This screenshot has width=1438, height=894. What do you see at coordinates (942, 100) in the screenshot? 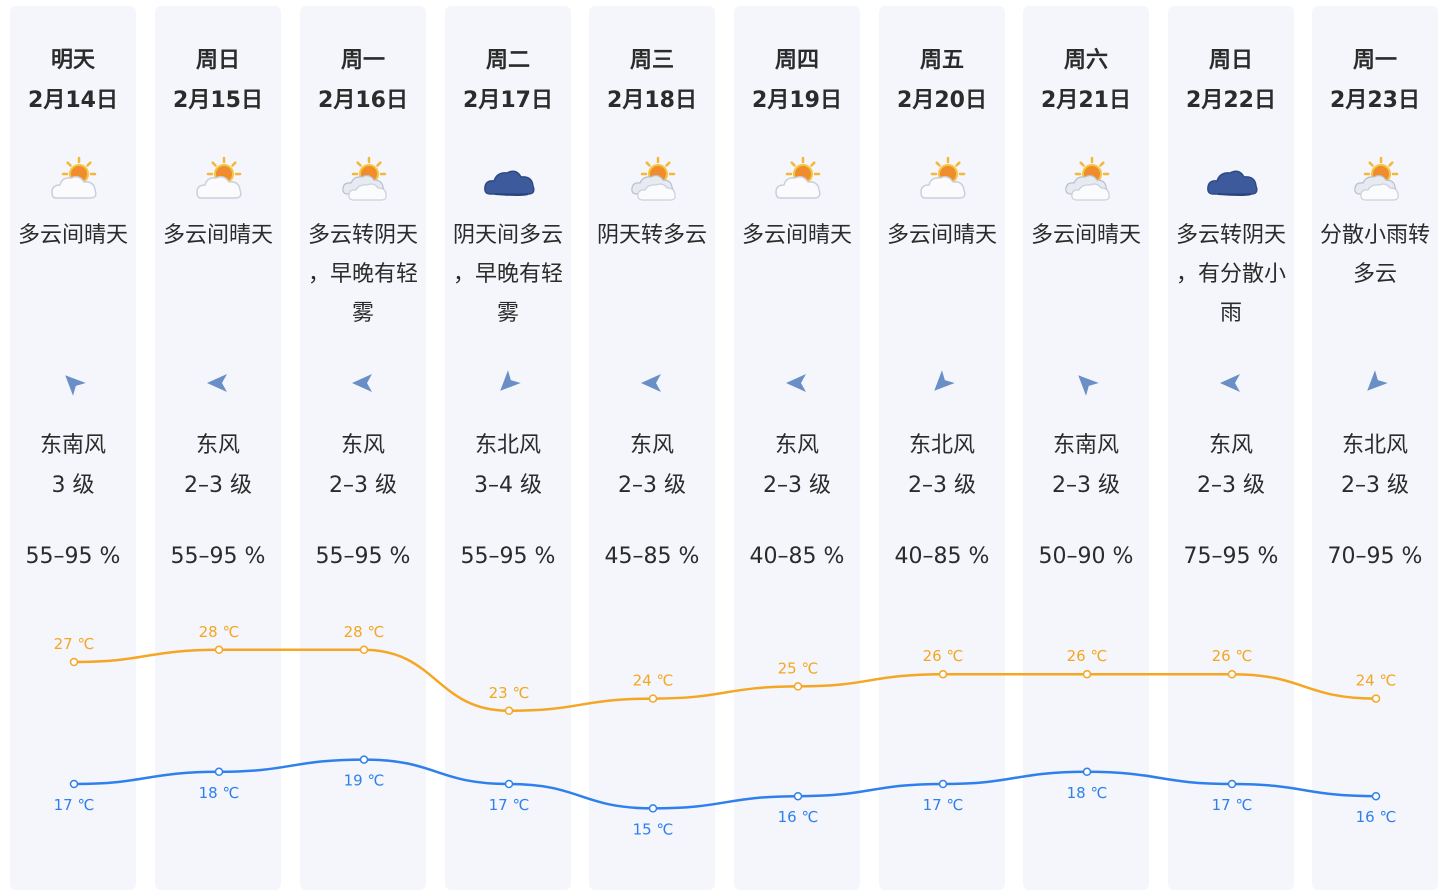
I see `date-label: 2月20日` at bounding box center [942, 100].